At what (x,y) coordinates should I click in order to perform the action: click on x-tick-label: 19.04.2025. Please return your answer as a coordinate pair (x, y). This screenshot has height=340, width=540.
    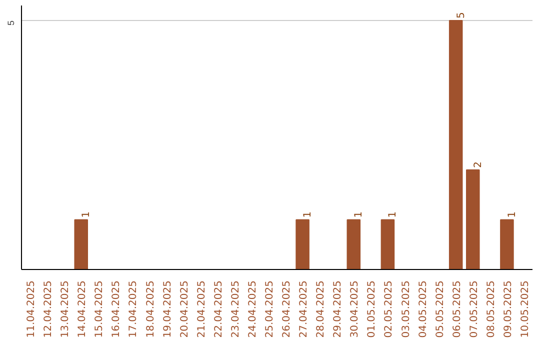
    Looking at the image, I should click on (168, 309).